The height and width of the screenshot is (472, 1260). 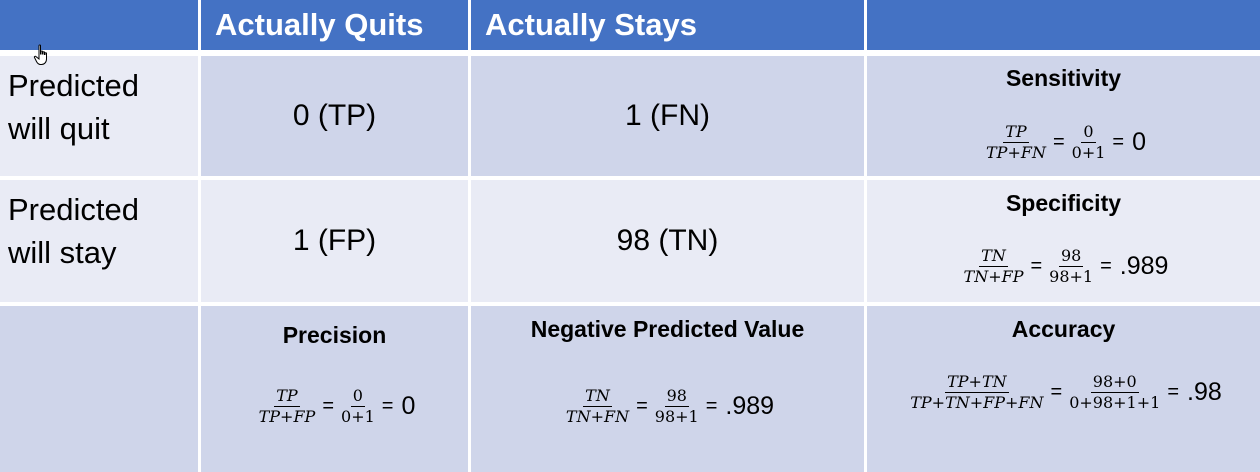 I want to click on header-actually-quits: Actually Quits, so click(x=334, y=25).